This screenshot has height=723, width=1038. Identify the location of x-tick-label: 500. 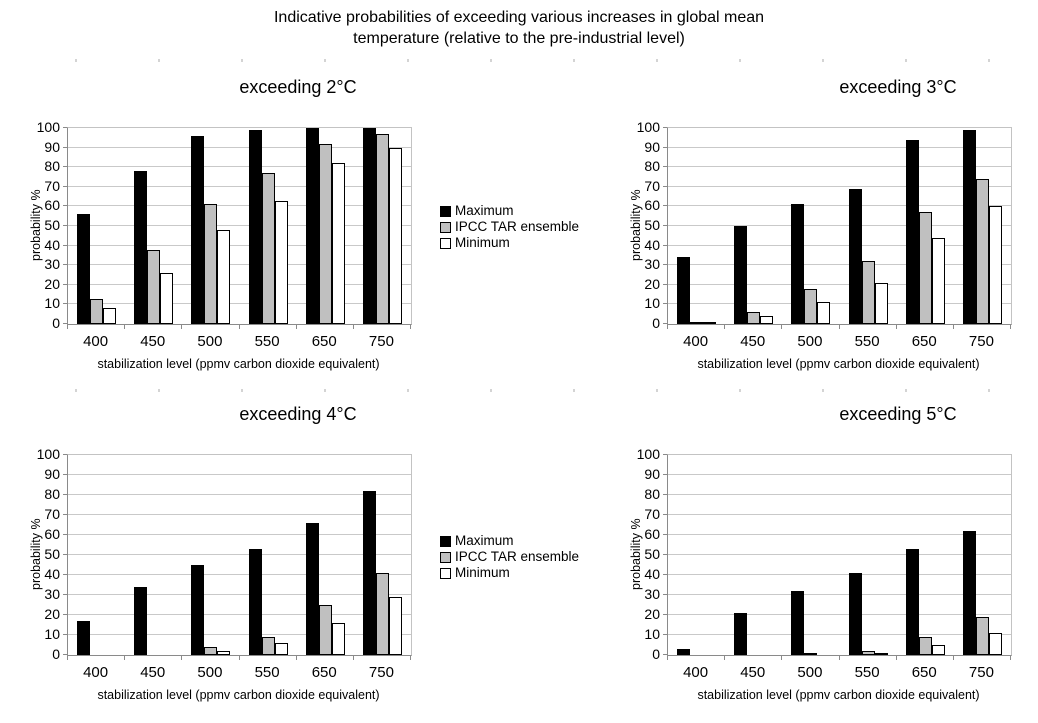
(810, 341).